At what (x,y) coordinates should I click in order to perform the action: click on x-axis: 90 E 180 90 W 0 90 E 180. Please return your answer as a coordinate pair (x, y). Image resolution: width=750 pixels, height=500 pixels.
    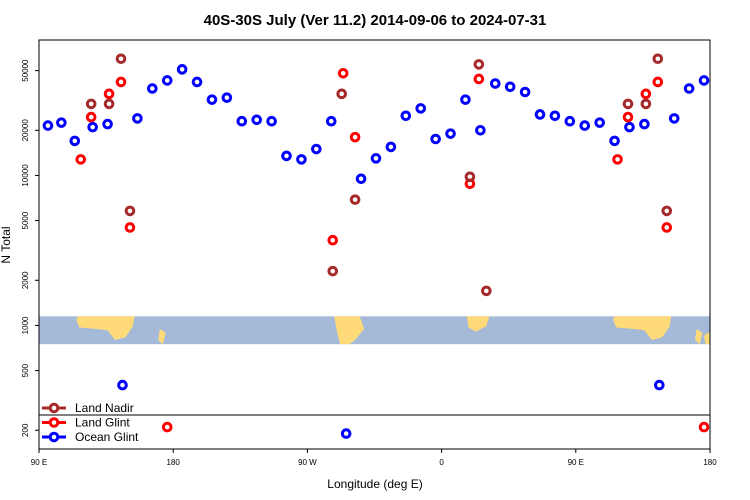
    Looking at the image, I should click on (374, 458).